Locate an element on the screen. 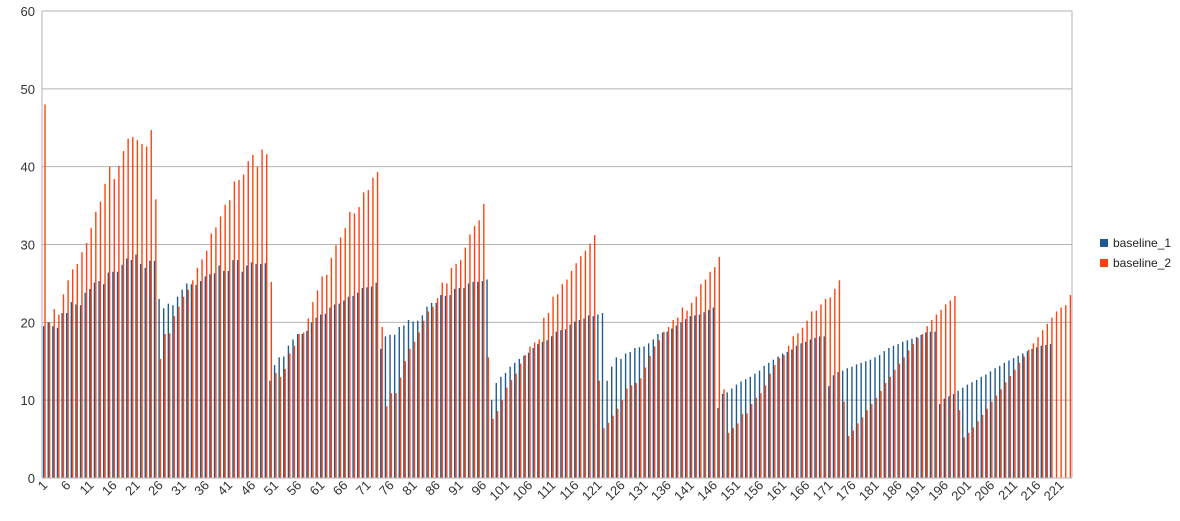 This screenshot has height=521, width=1180. x-tick-label: 11 is located at coordinates (86, 488).